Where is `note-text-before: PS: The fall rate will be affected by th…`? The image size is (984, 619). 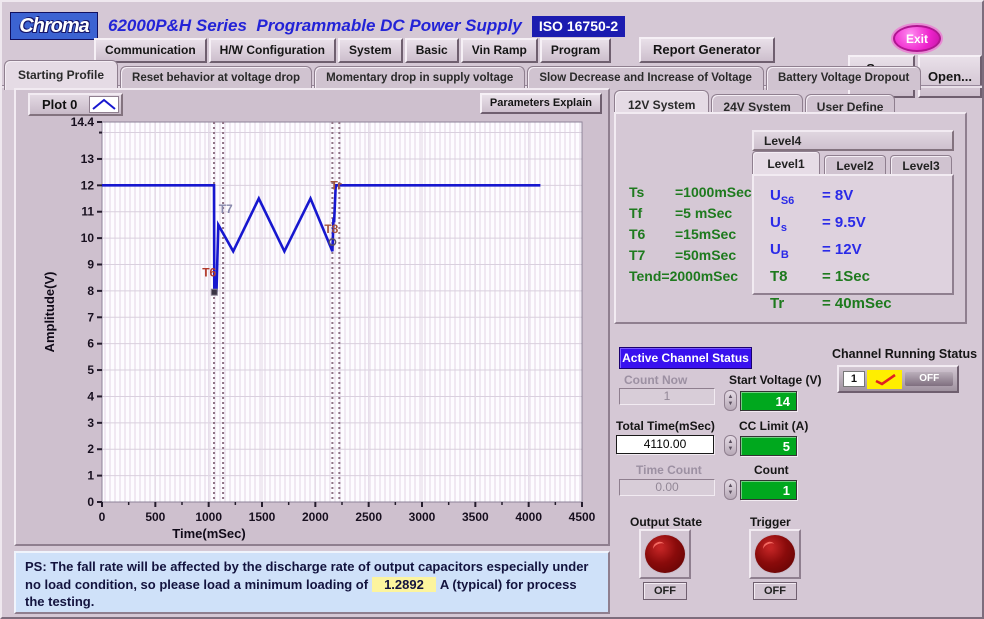 note-text-before: PS: The fall rate will be affected by th… is located at coordinates (307, 575).